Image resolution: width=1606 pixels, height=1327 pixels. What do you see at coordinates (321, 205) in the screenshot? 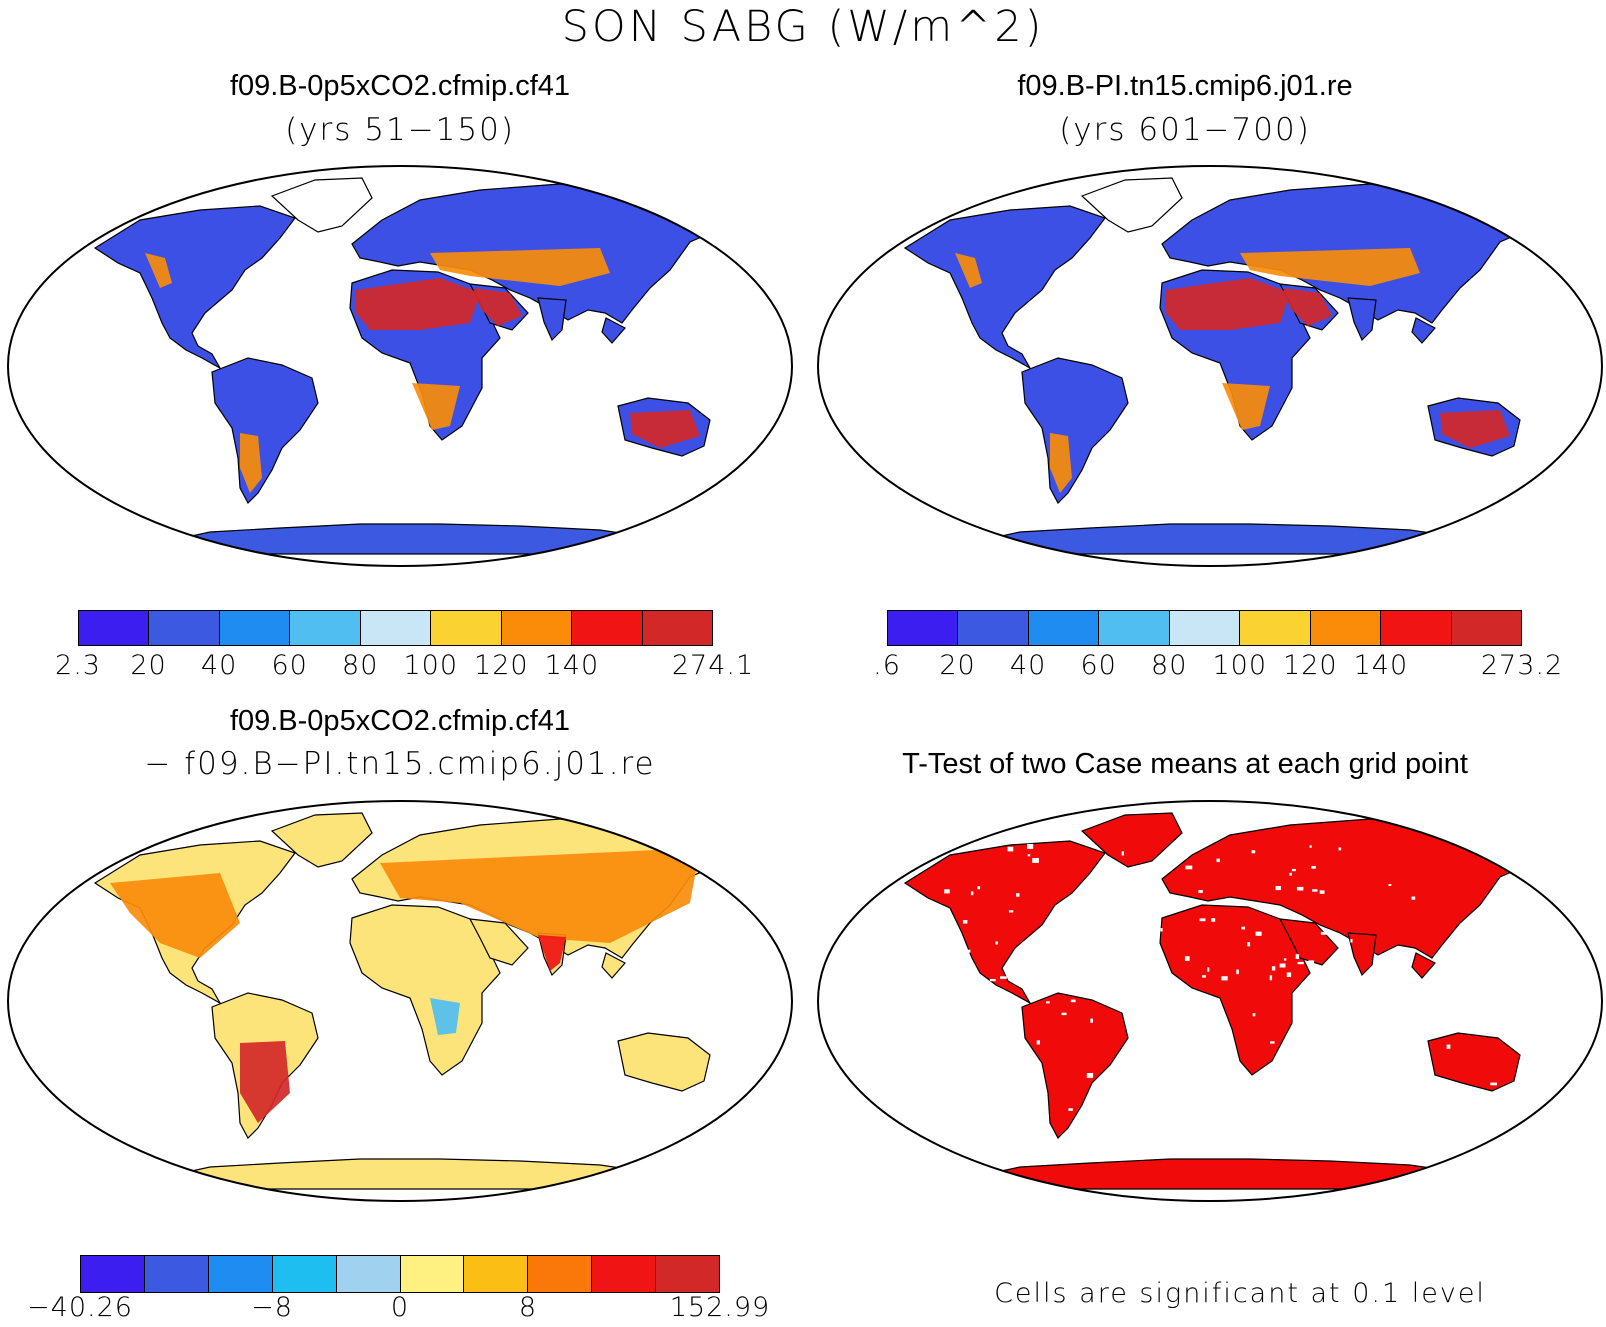
I see `landmass-greenland` at bounding box center [321, 205].